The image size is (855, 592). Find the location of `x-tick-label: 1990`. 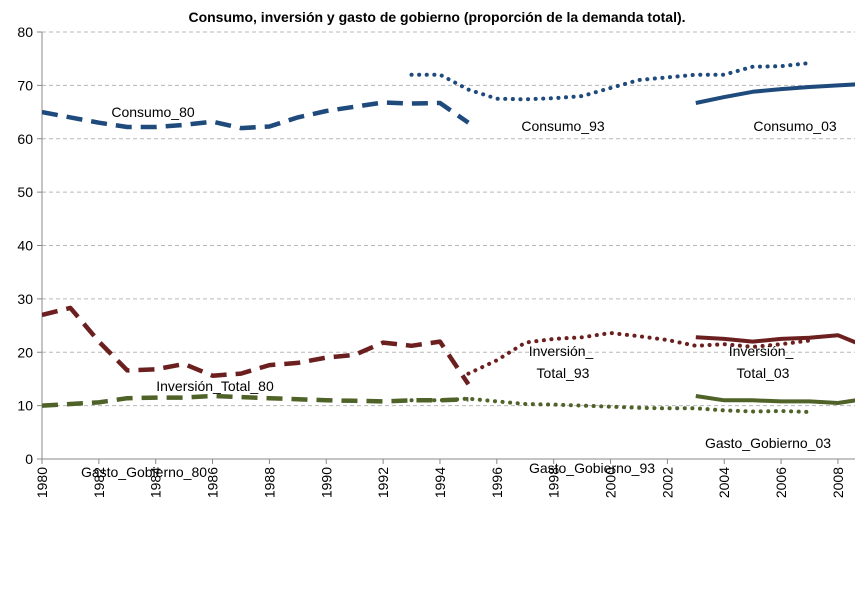

x-tick-label: 1990 is located at coordinates (326, 482).